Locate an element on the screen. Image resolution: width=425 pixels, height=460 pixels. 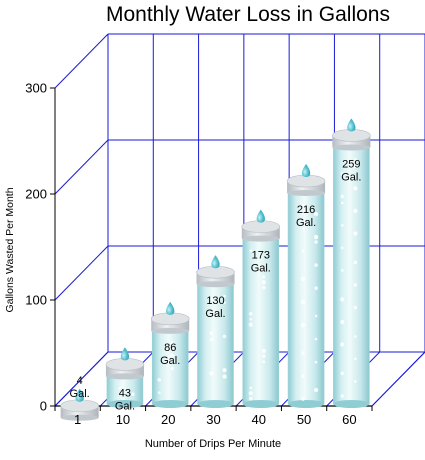
y-axis-ticks: 0 100 200 300 is located at coordinates (40, 247).